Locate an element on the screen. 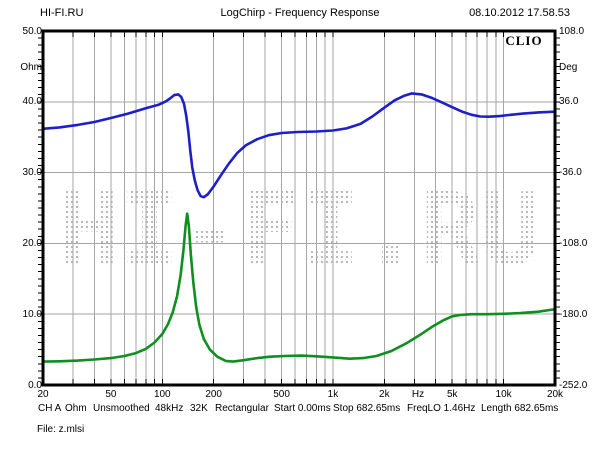  y-left-tick-label: 30.0 is located at coordinates (32, 173).